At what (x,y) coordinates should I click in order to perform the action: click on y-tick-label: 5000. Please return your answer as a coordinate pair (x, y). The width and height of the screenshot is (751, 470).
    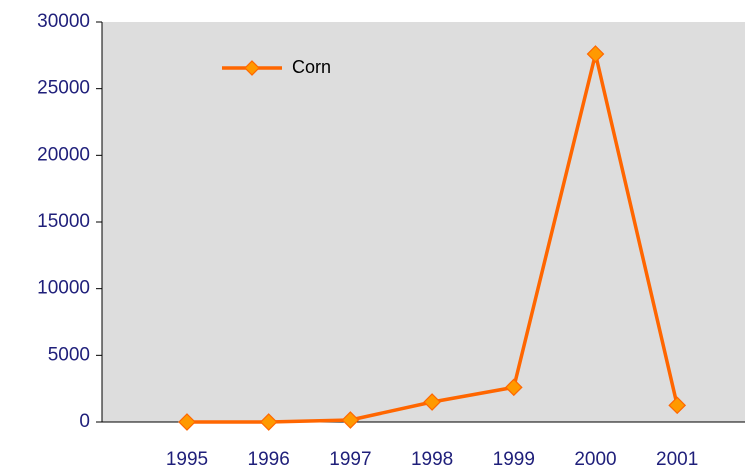
    Looking at the image, I should click on (69, 354).